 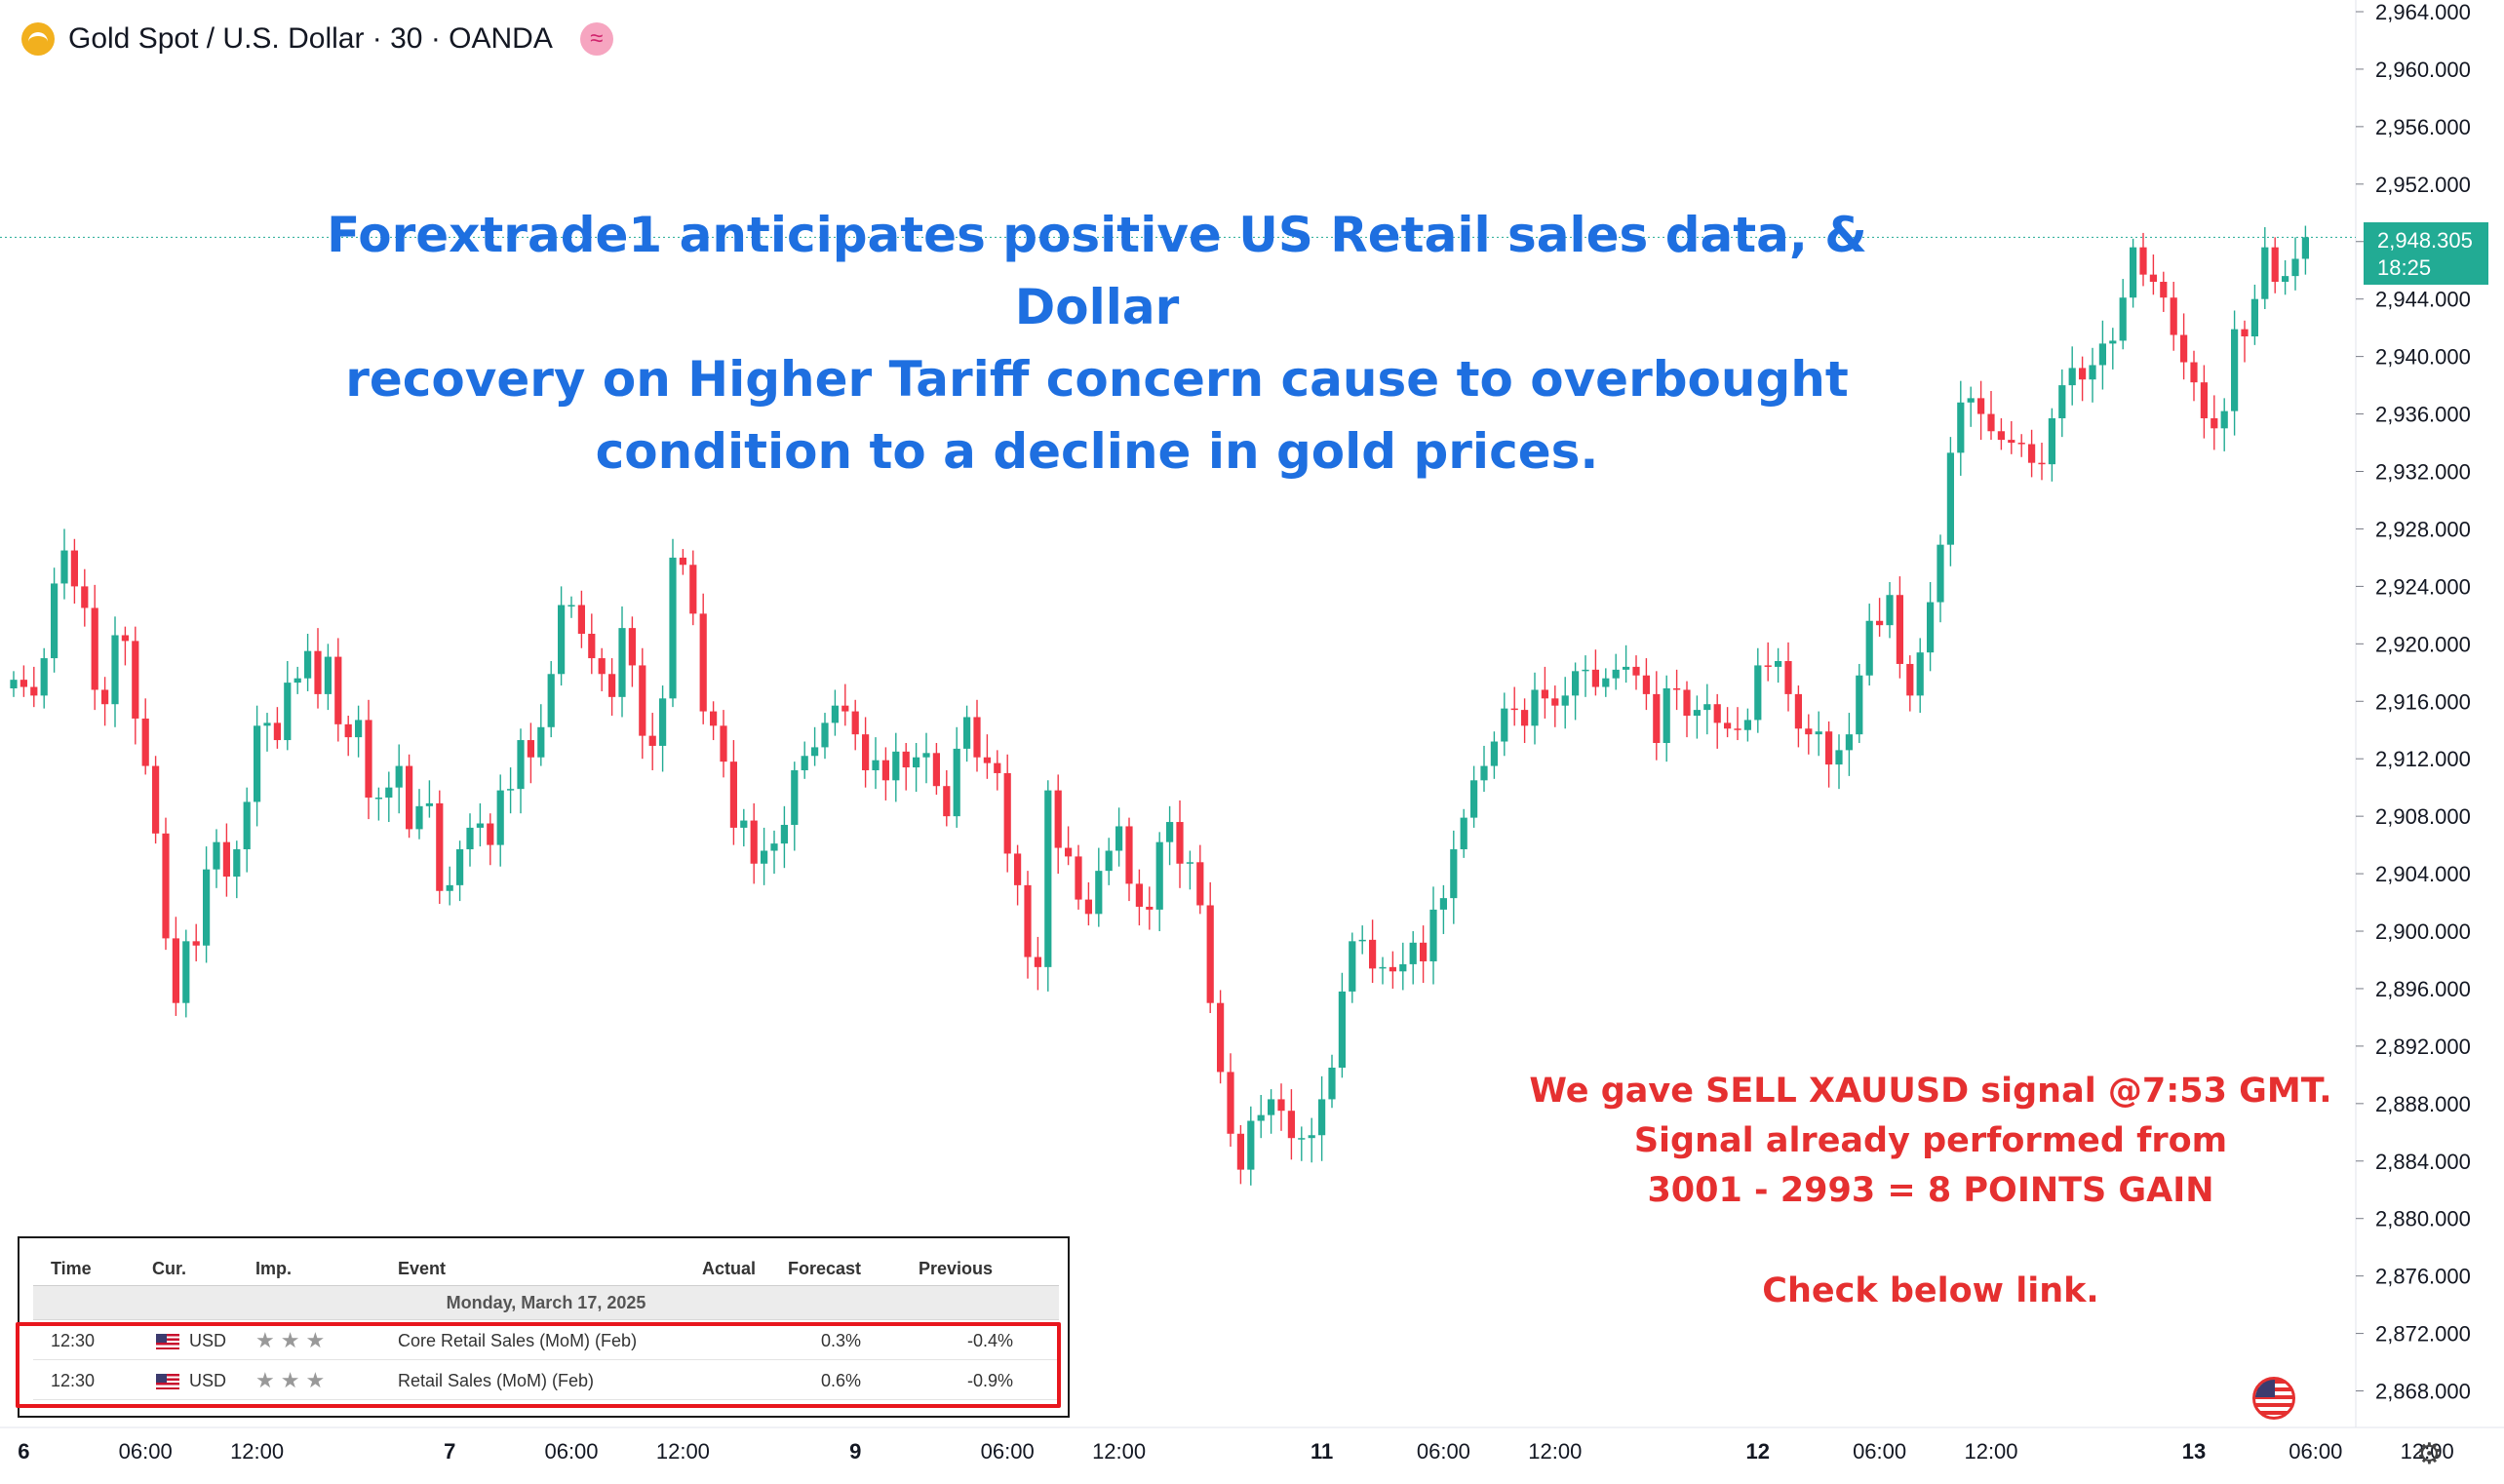 What do you see at coordinates (596, 39) in the screenshot?
I see `wave-icon: ≈` at bounding box center [596, 39].